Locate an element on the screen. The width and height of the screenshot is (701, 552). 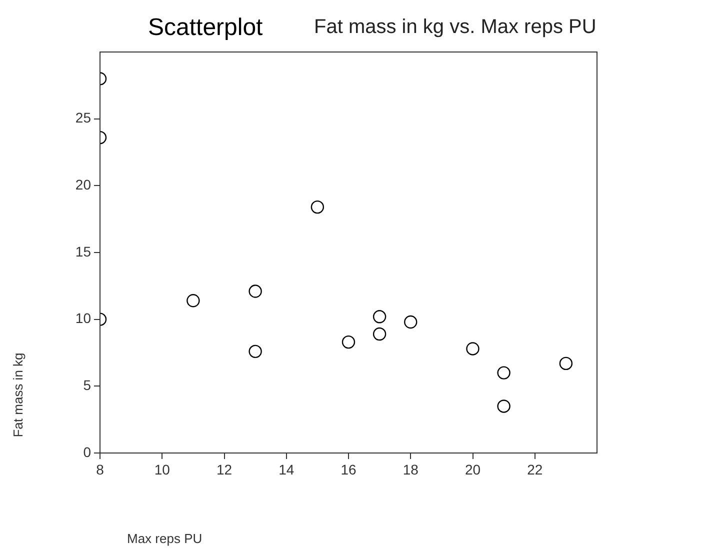
y-tick-label: 15 is located at coordinates (83, 251).